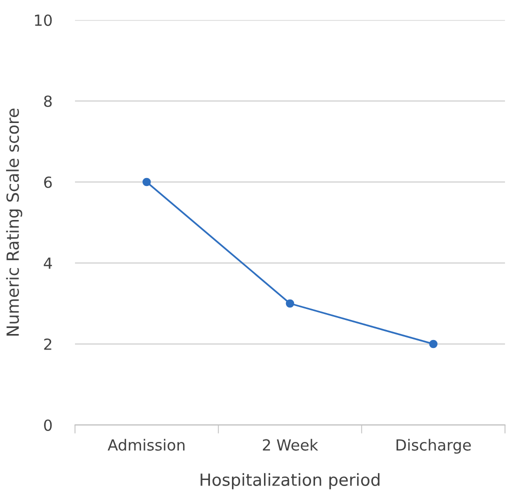 Image resolution: width=509 pixels, height=504 pixels. What do you see at coordinates (48, 101) in the screenshot?
I see `y-tick-label: 8` at bounding box center [48, 101].